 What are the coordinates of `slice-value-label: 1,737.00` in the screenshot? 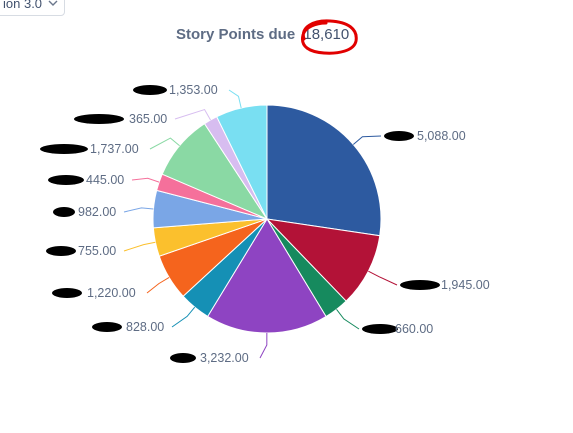 It's located at (114, 149).